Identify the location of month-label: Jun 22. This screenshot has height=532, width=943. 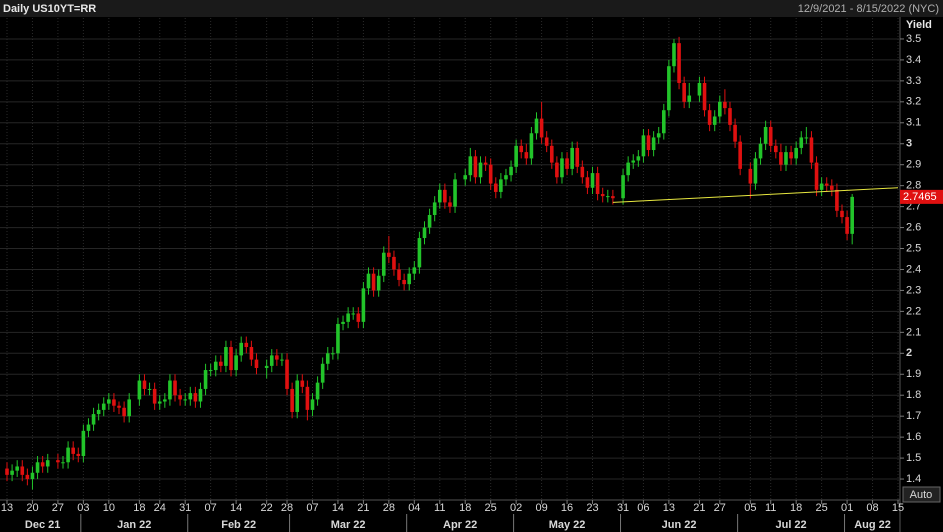
(679, 525).